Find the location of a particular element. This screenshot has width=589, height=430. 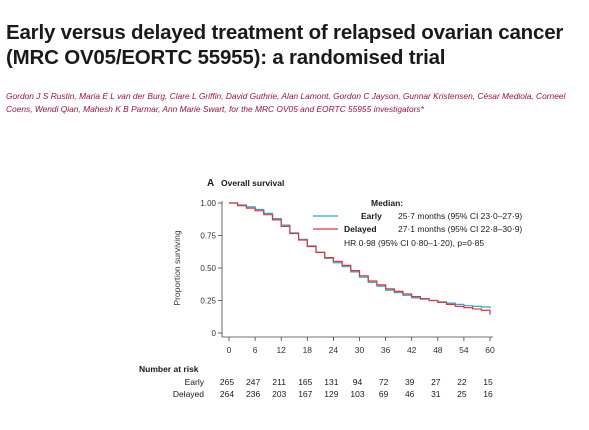

risk-value: 129 is located at coordinates (331, 394).